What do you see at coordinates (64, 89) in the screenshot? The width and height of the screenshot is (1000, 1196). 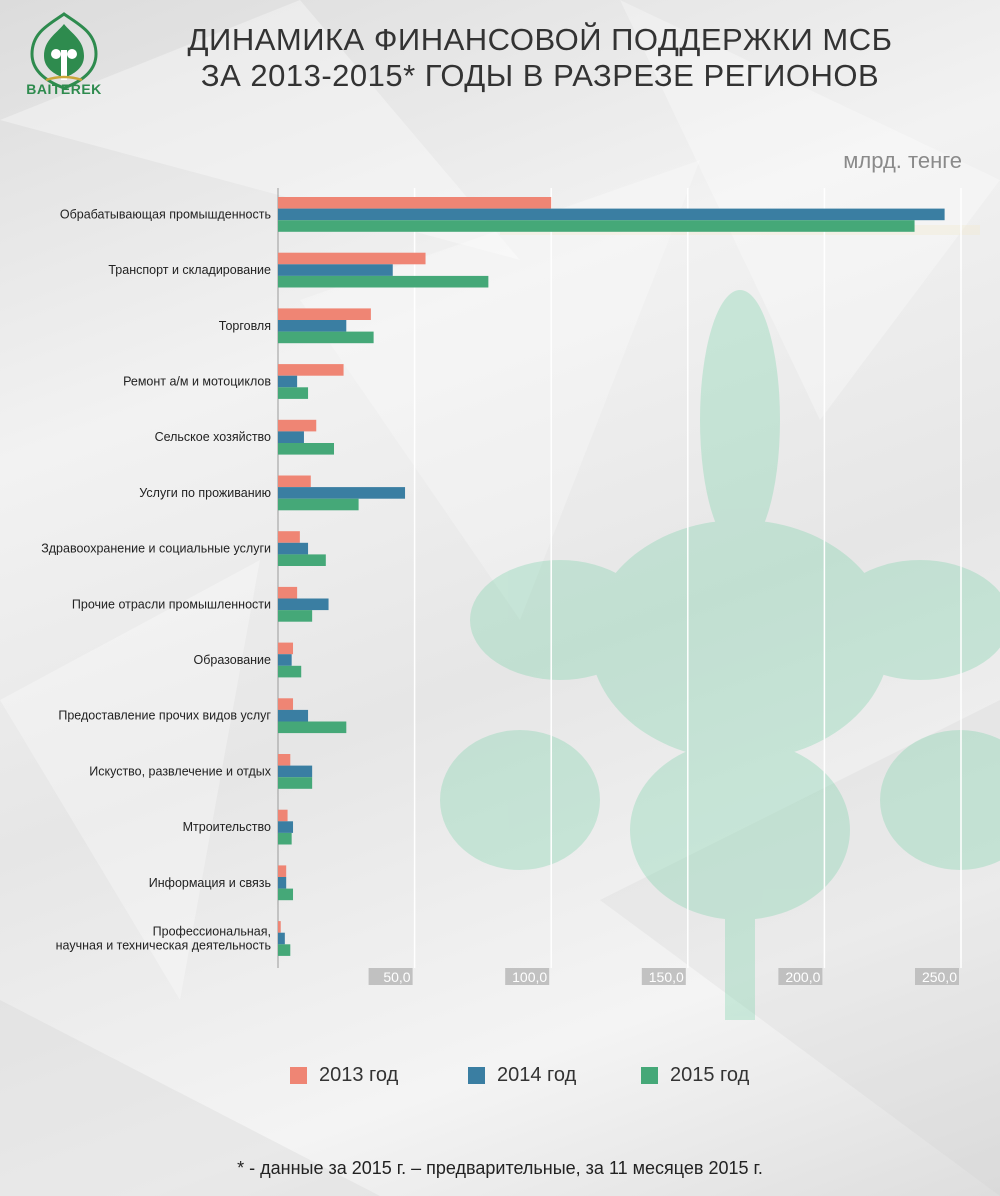 I see `logo-text: BAITEREK` at bounding box center [64, 89].